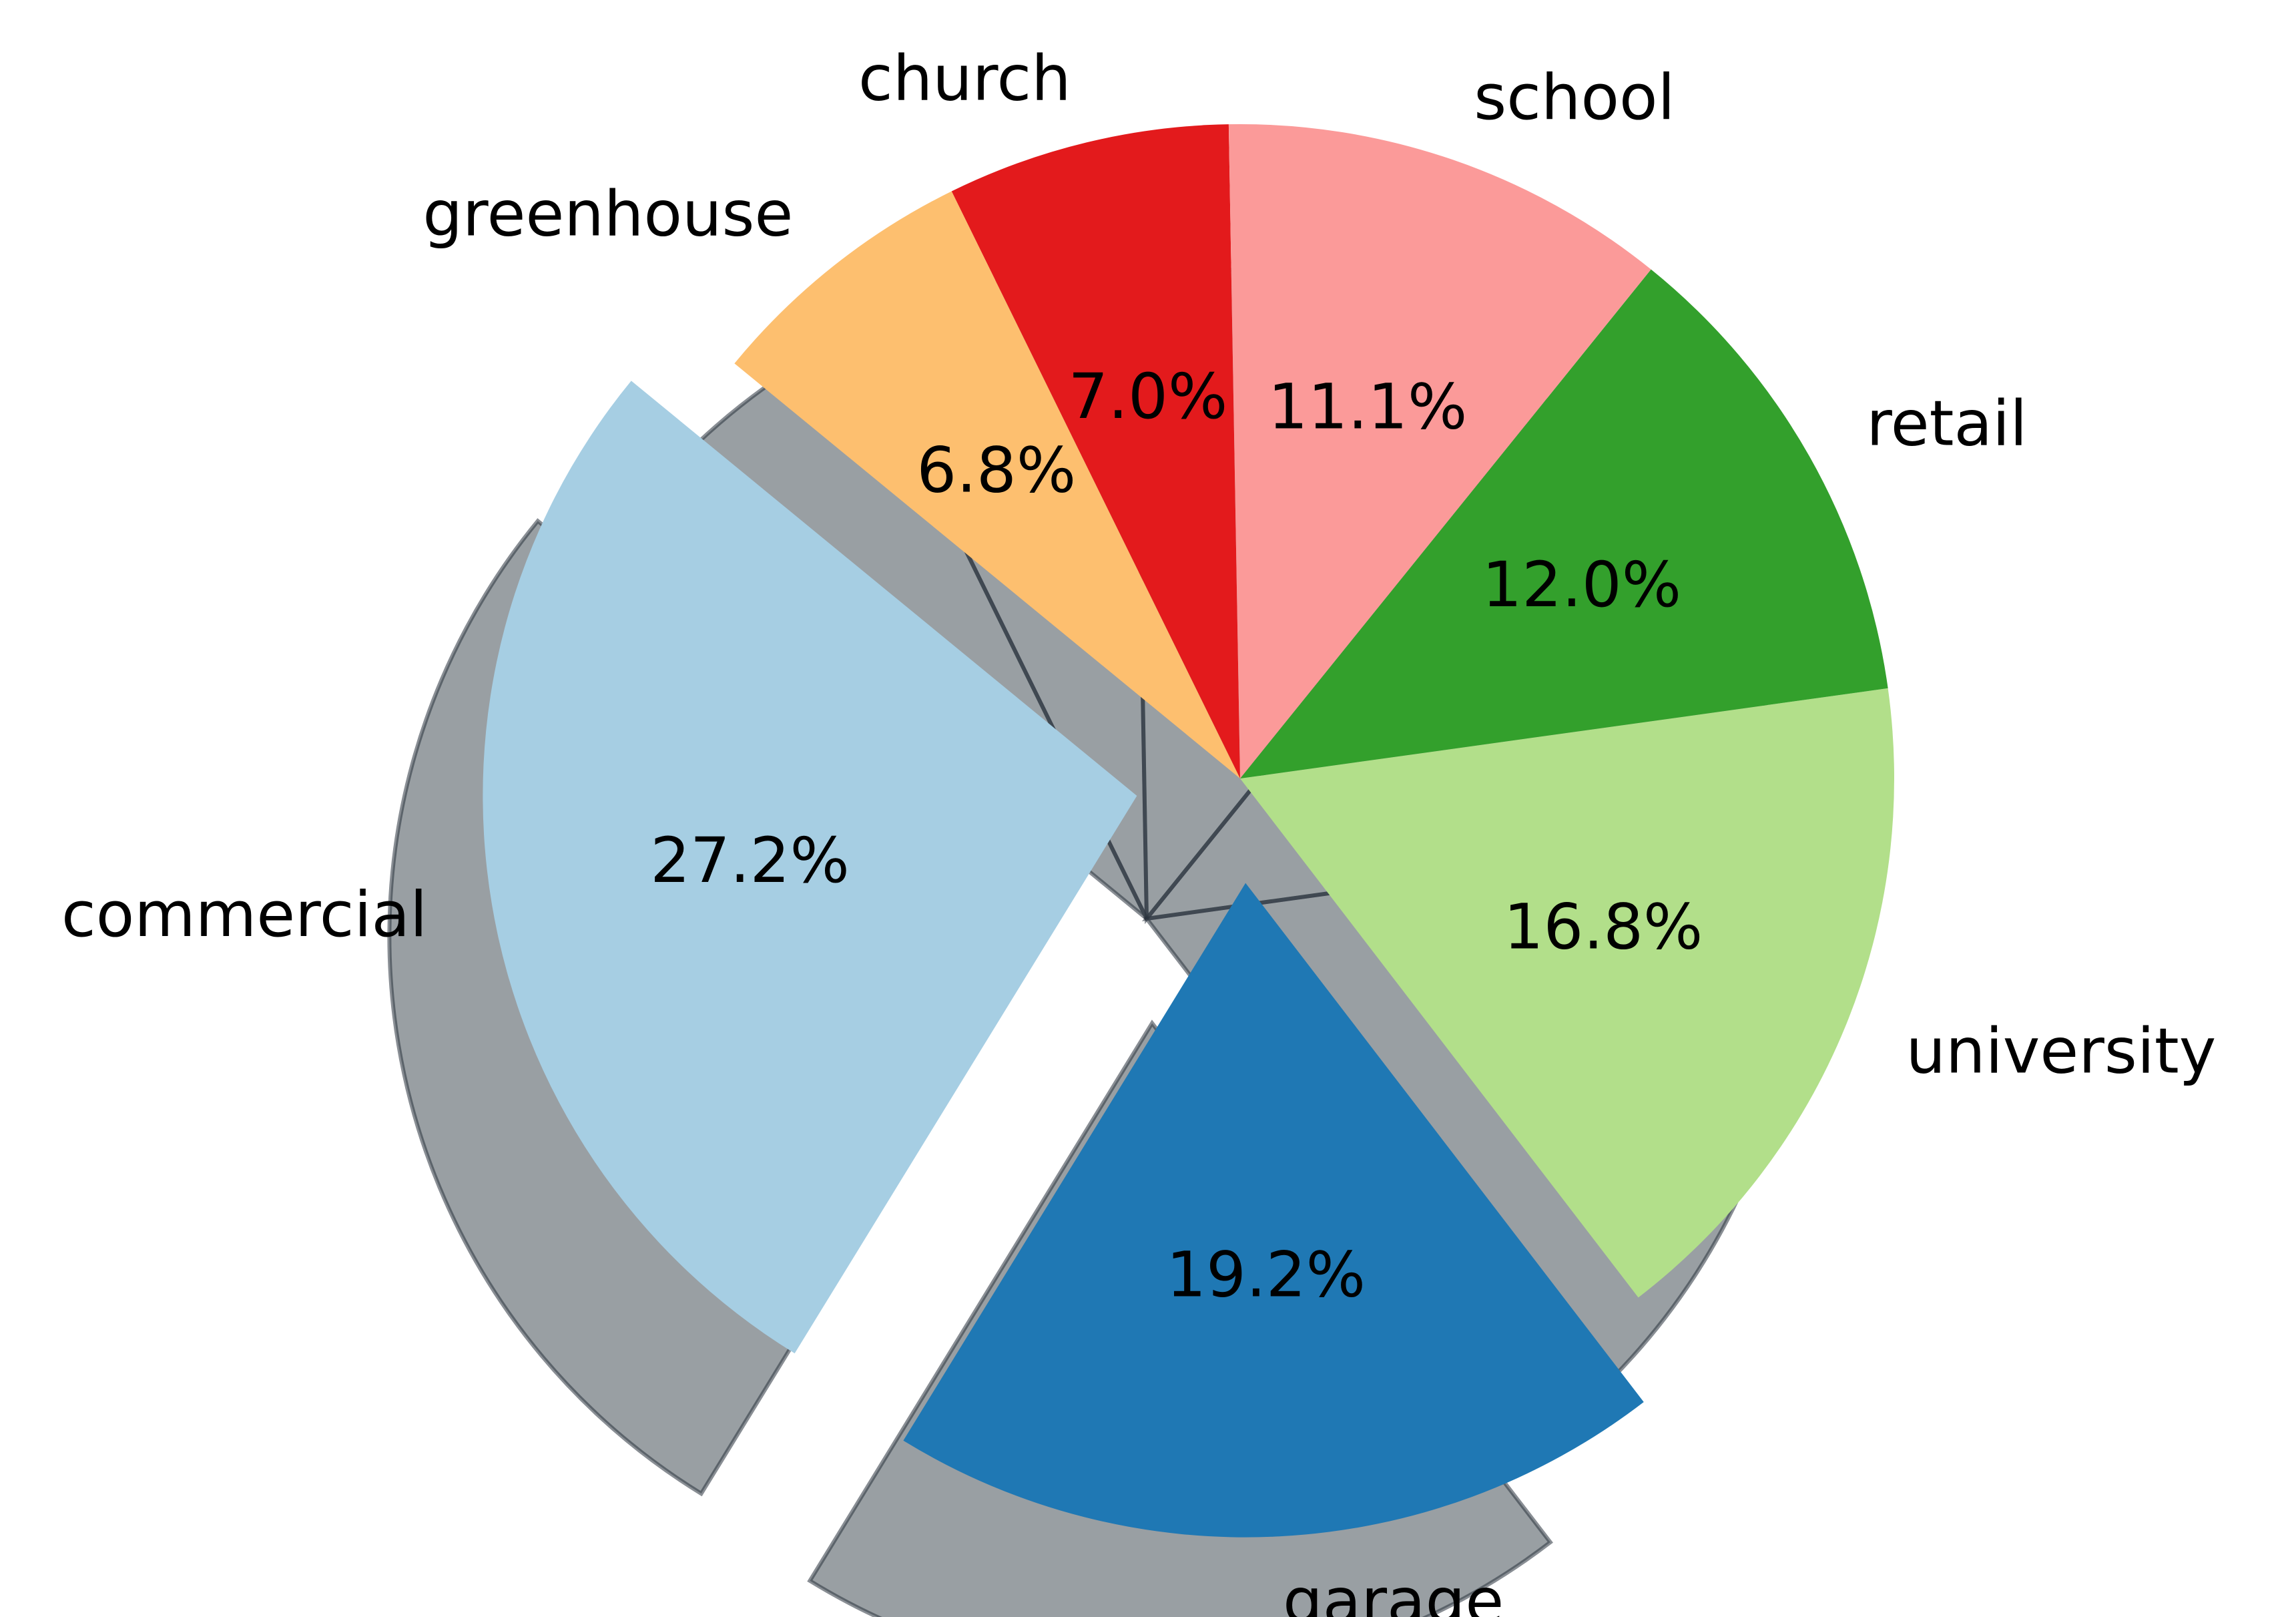  What do you see at coordinates (1368, 407) in the screenshot?
I see `pct-label-school: 11.1%` at bounding box center [1368, 407].